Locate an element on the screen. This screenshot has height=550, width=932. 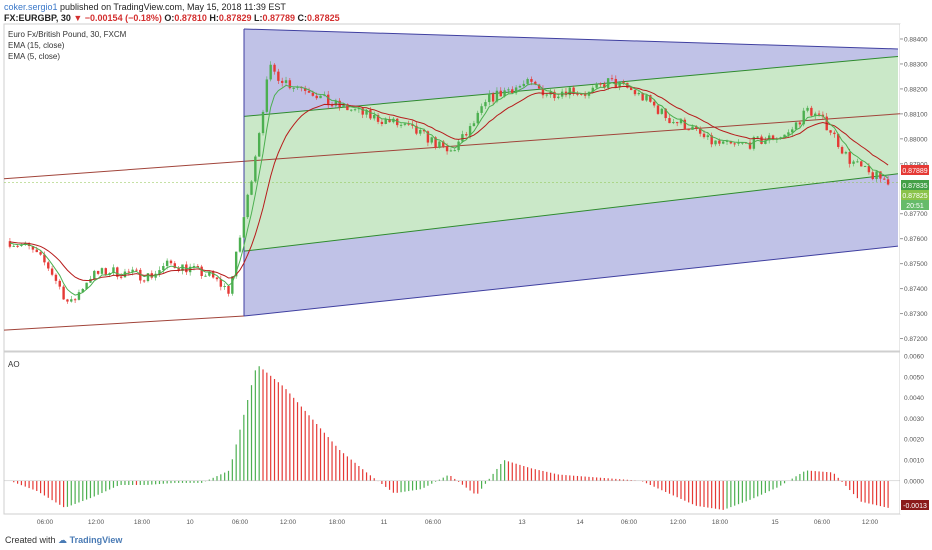
author-link: coker.sergio1 is located at coordinates (31, 7).